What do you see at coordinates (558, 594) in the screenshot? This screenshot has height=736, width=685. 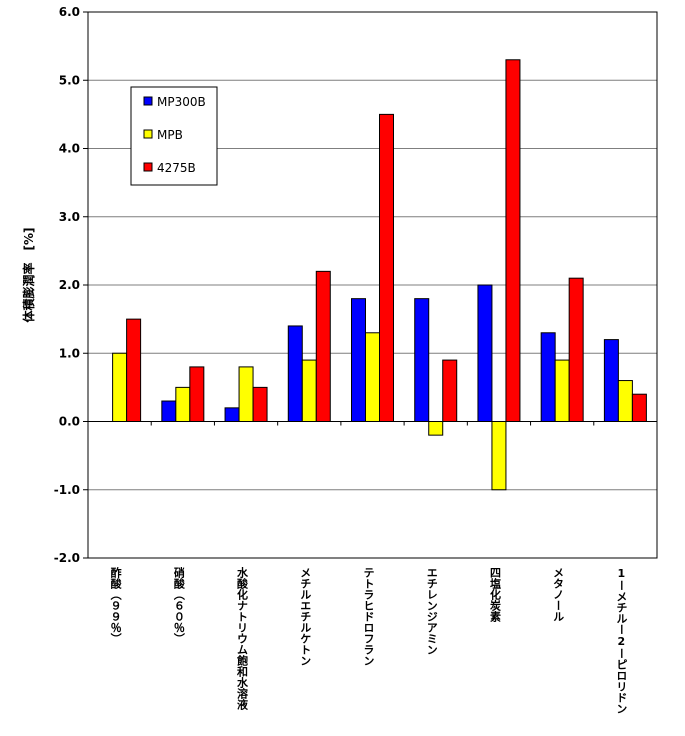 I see `x-category-label: メタノール` at bounding box center [558, 594].